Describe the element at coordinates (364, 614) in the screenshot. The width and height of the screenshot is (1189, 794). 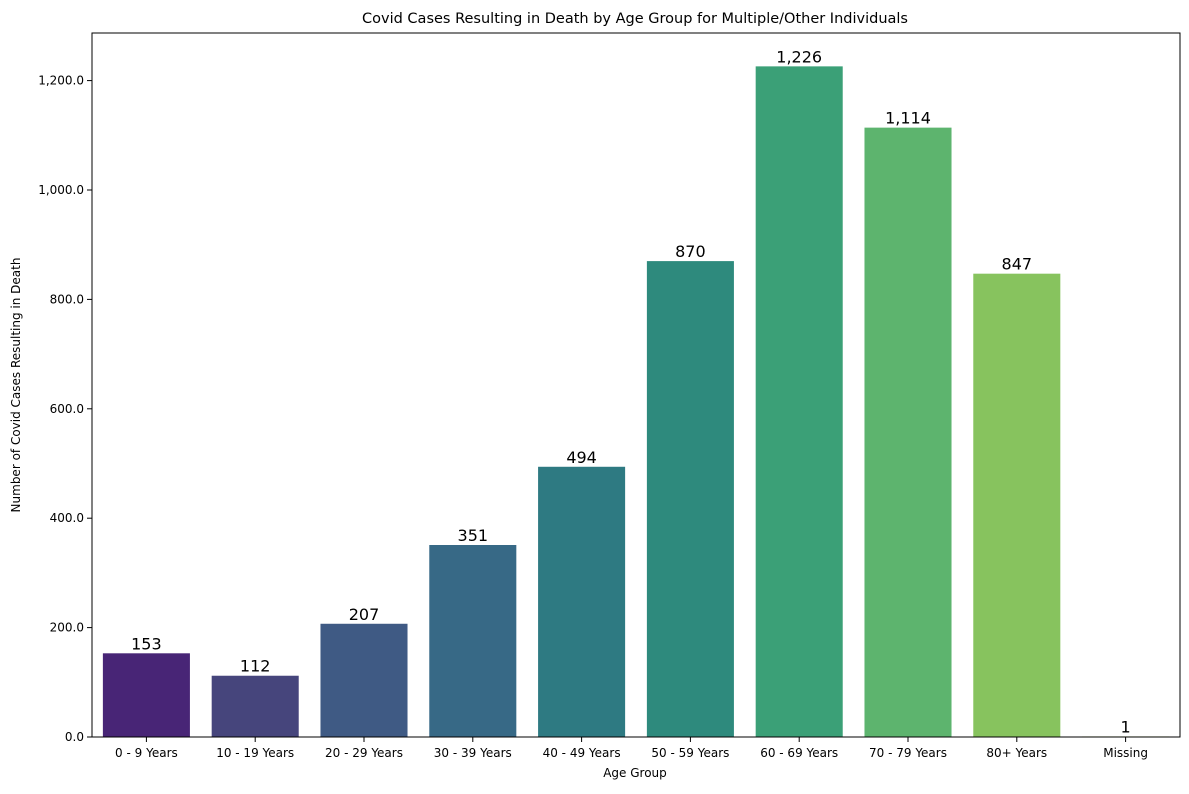
I see `bar-value-label: 207` at that location.